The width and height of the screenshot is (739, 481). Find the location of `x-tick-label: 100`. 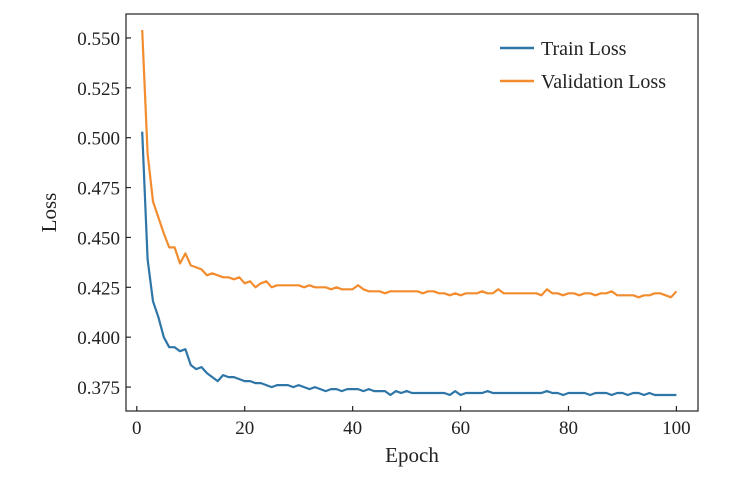

x-tick-label: 100 is located at coordinates (676, 428).